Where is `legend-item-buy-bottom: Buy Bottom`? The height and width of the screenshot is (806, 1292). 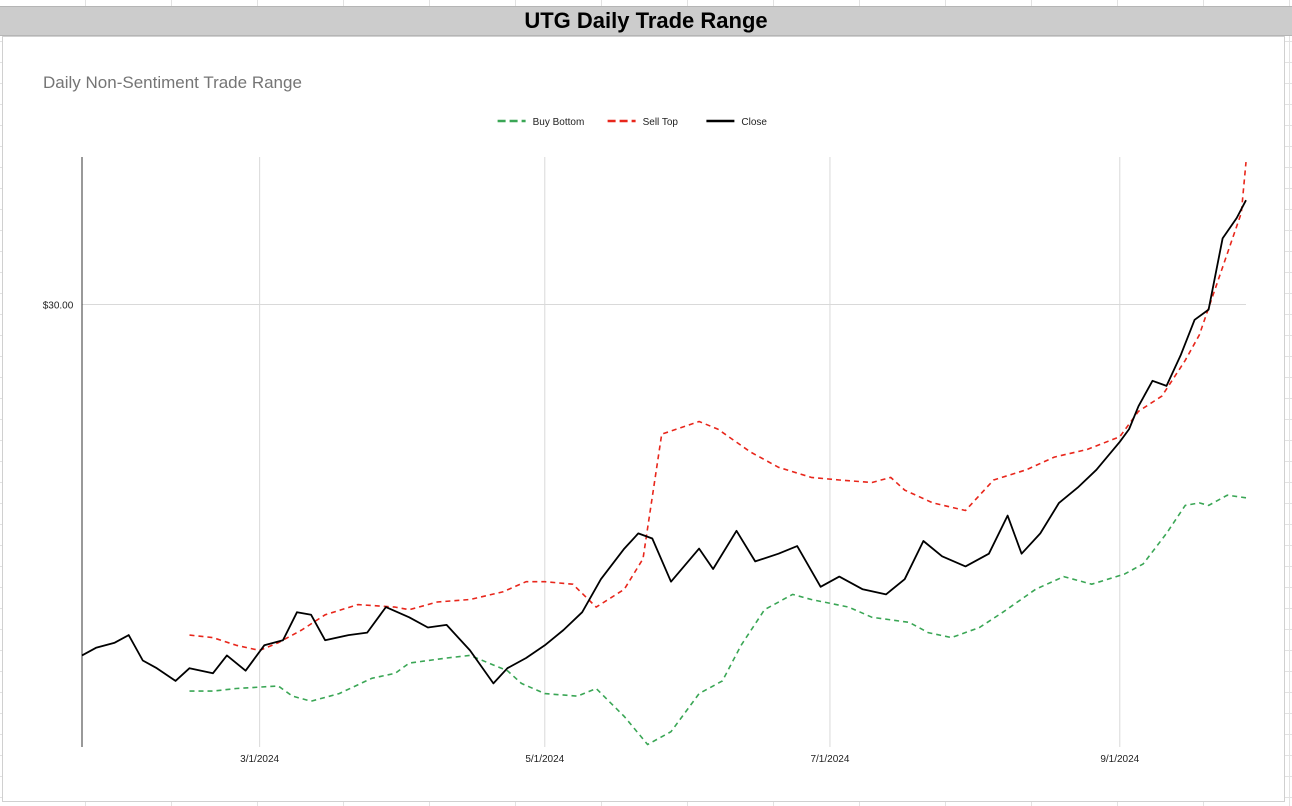
legend-item-buy-bottom: Buy Bottom is located at coordinates (541, 122).